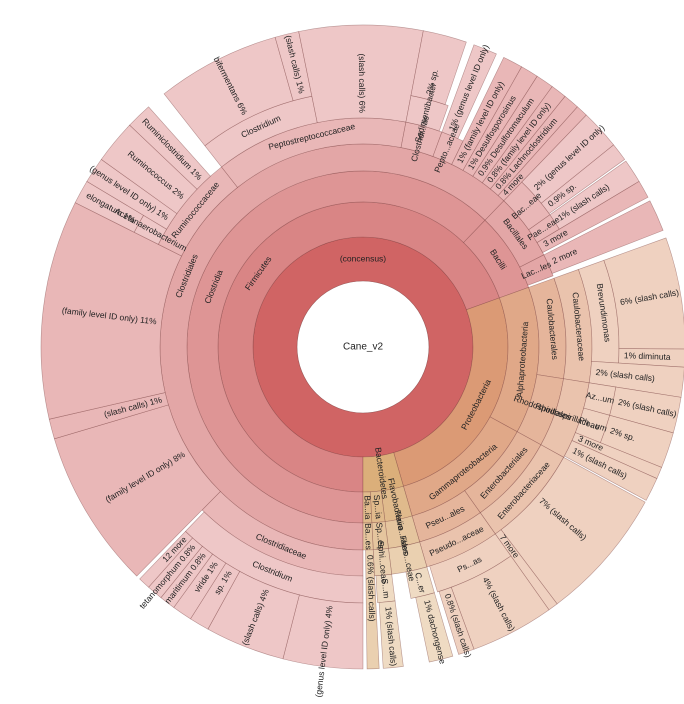 This screenshot has height=704, width=684. What do you see at coordinates (380, 535) in the screenshot?
I see `segment-label: Sp...es` at bounding box center [380, 535].